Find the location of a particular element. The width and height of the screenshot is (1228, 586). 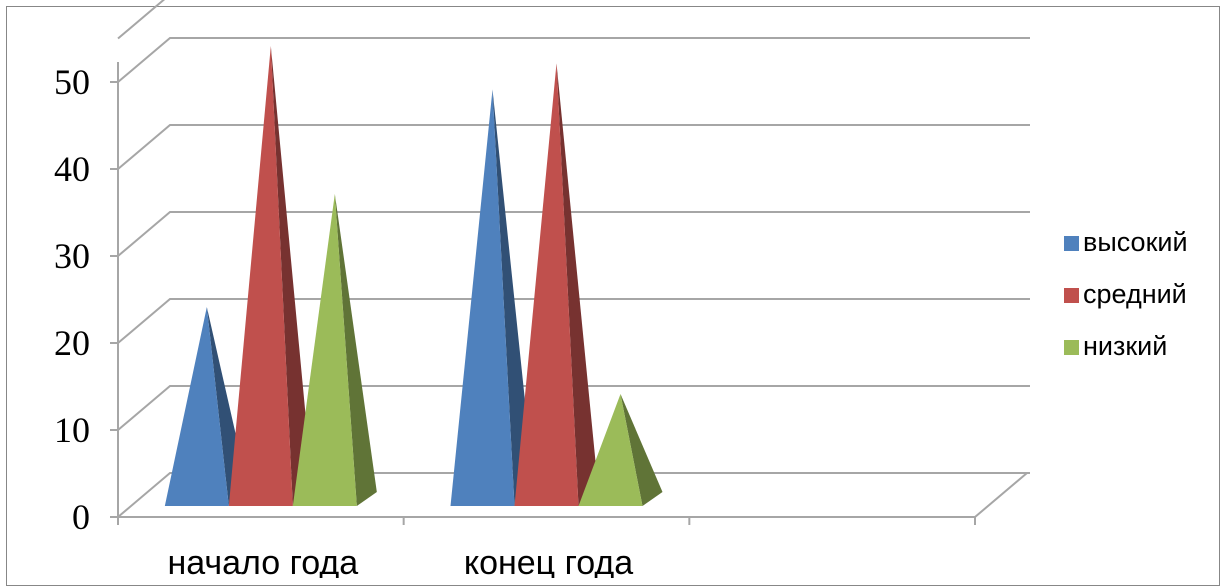

legend-item: средний is located at coordinates (1125, 294).